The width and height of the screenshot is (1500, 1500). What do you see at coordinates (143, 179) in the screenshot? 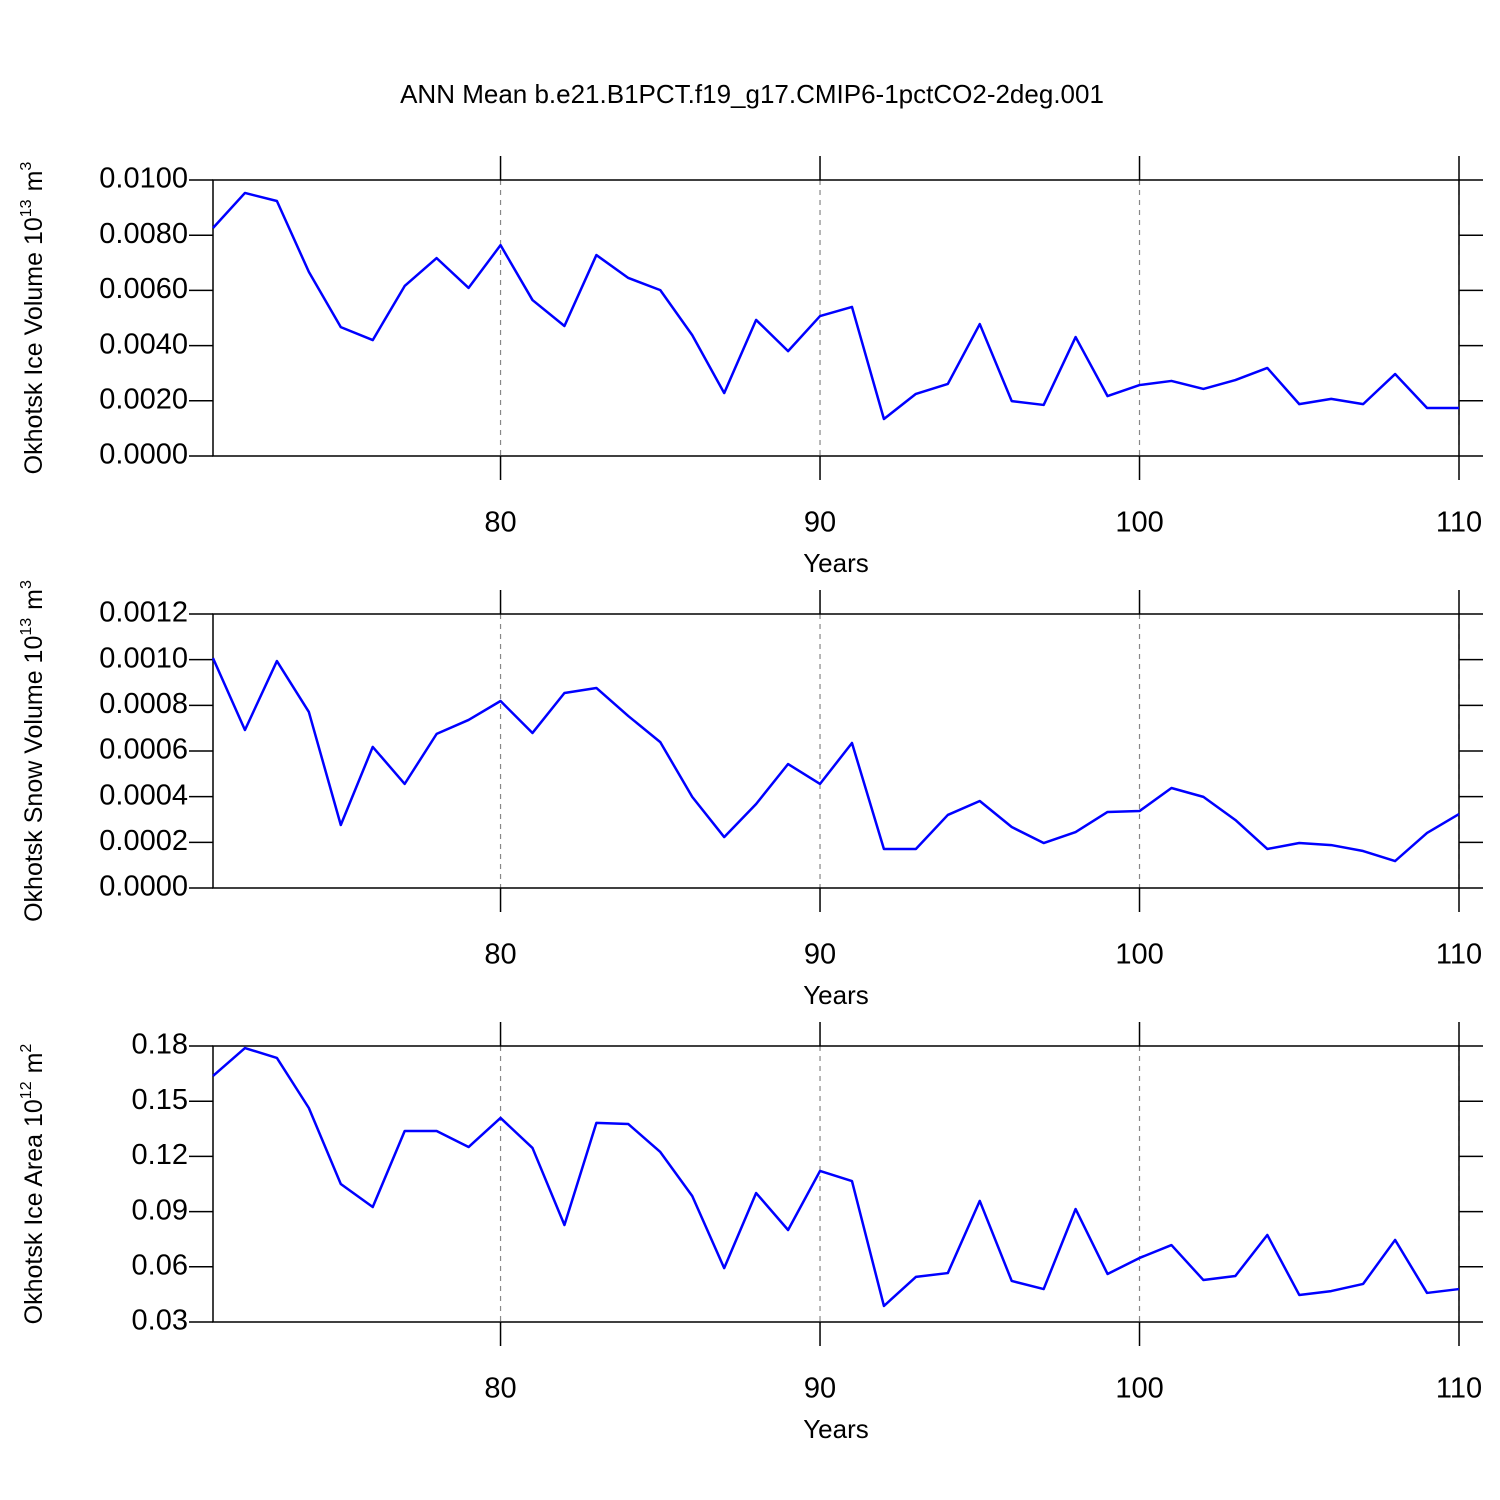
I see `y-tick-label: 0.0100` at bounding box center [143, 179].